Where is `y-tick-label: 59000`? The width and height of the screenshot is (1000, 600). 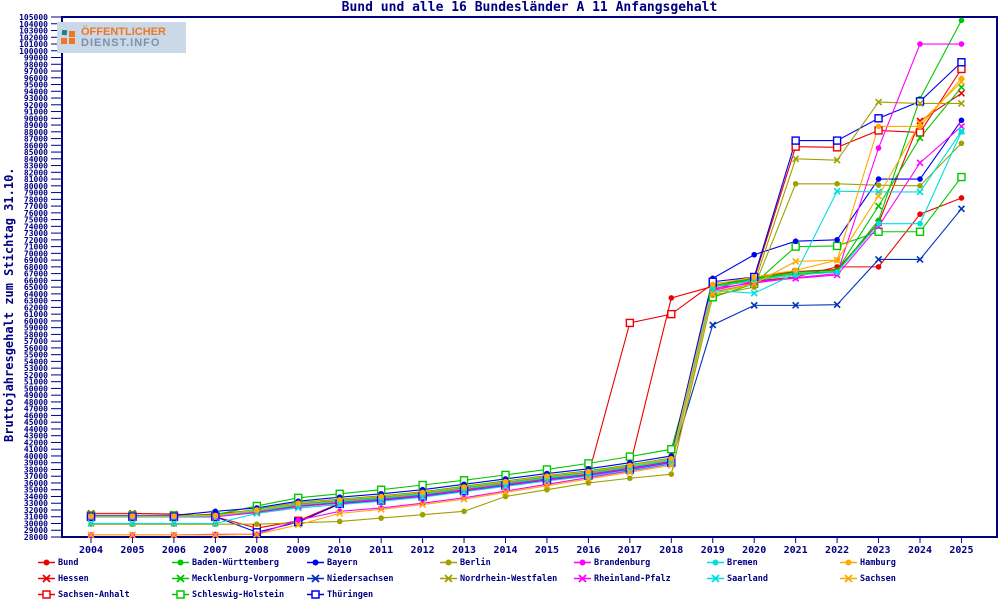 y-tick-label: 59000 is located at coordinates (36, 328).